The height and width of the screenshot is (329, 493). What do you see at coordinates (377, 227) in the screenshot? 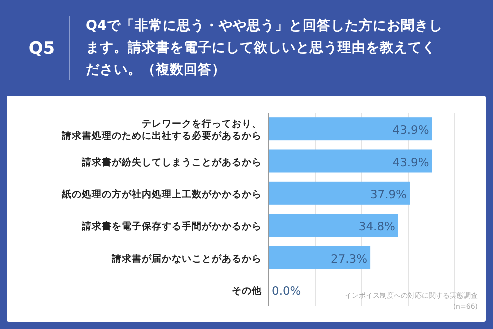
I see `data-label: 34.8%` at bounding box center [377, 227].